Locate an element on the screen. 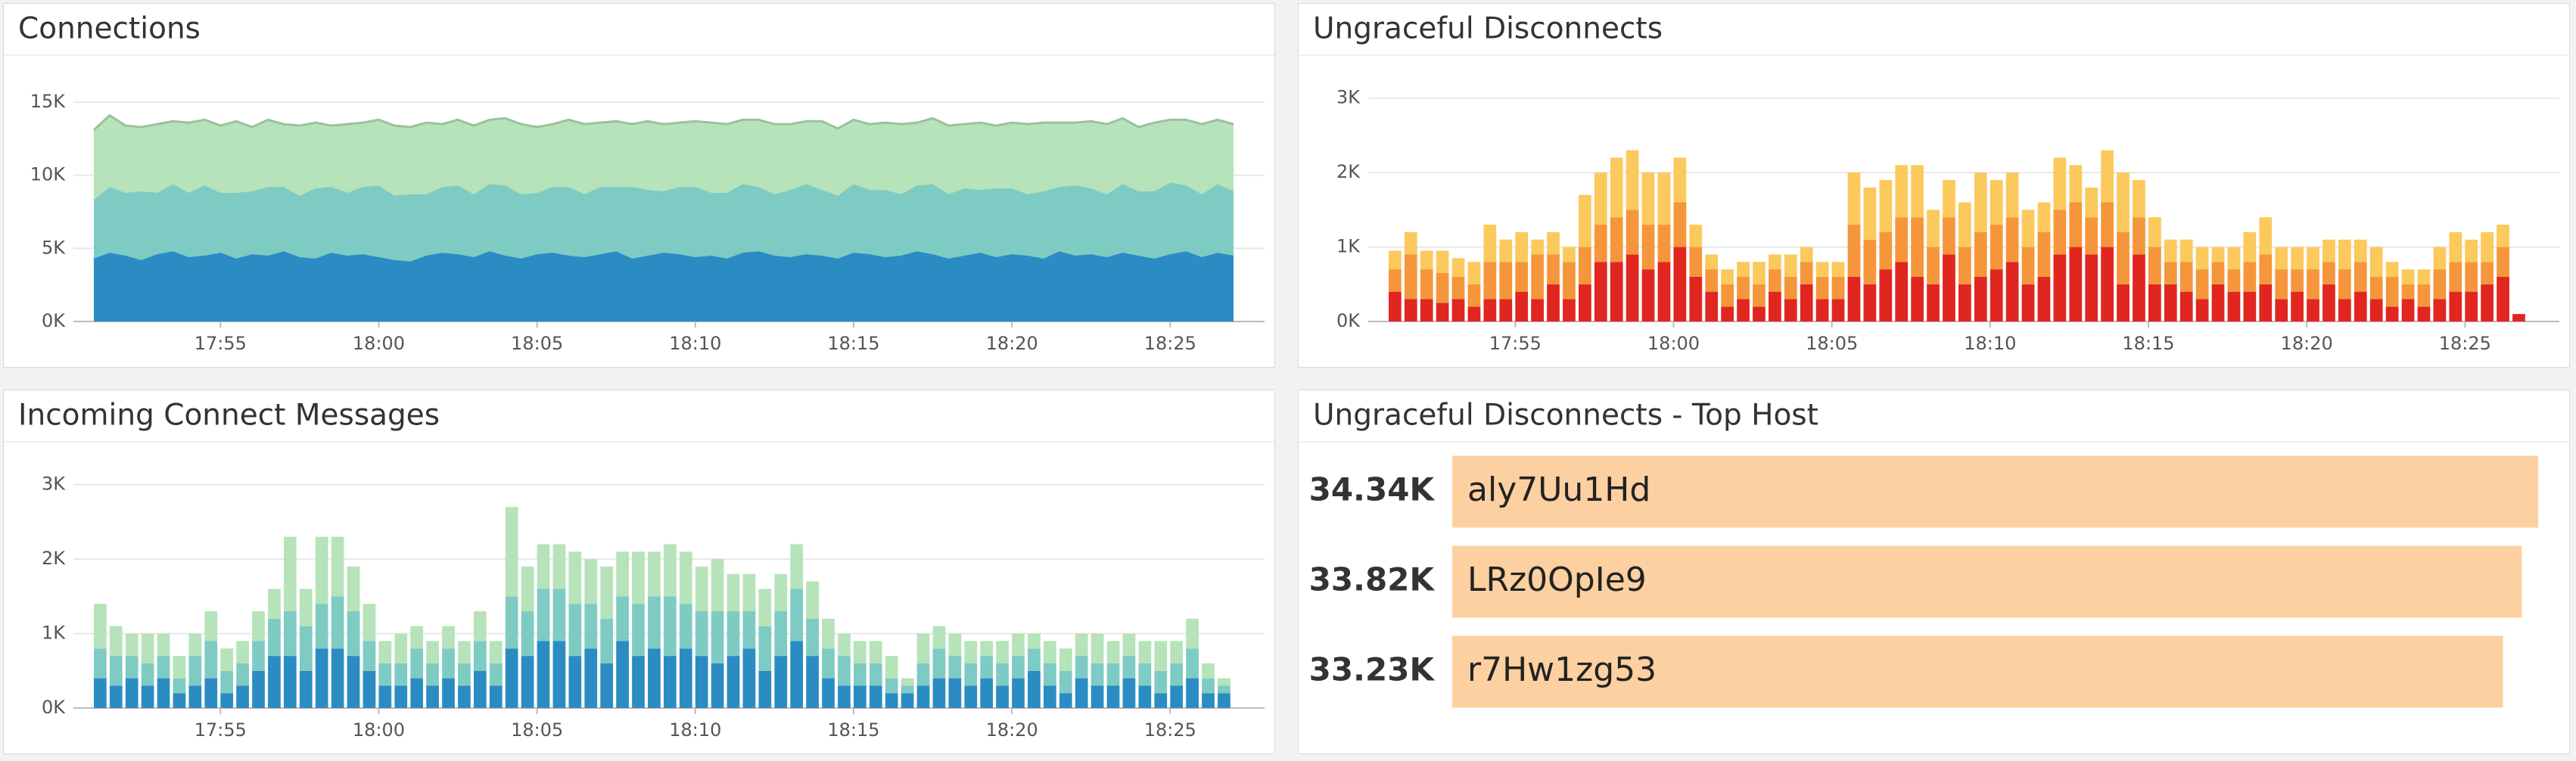 The image size is (2576, 761). value-label: 33.23K is located at coordinates (1372, 669).